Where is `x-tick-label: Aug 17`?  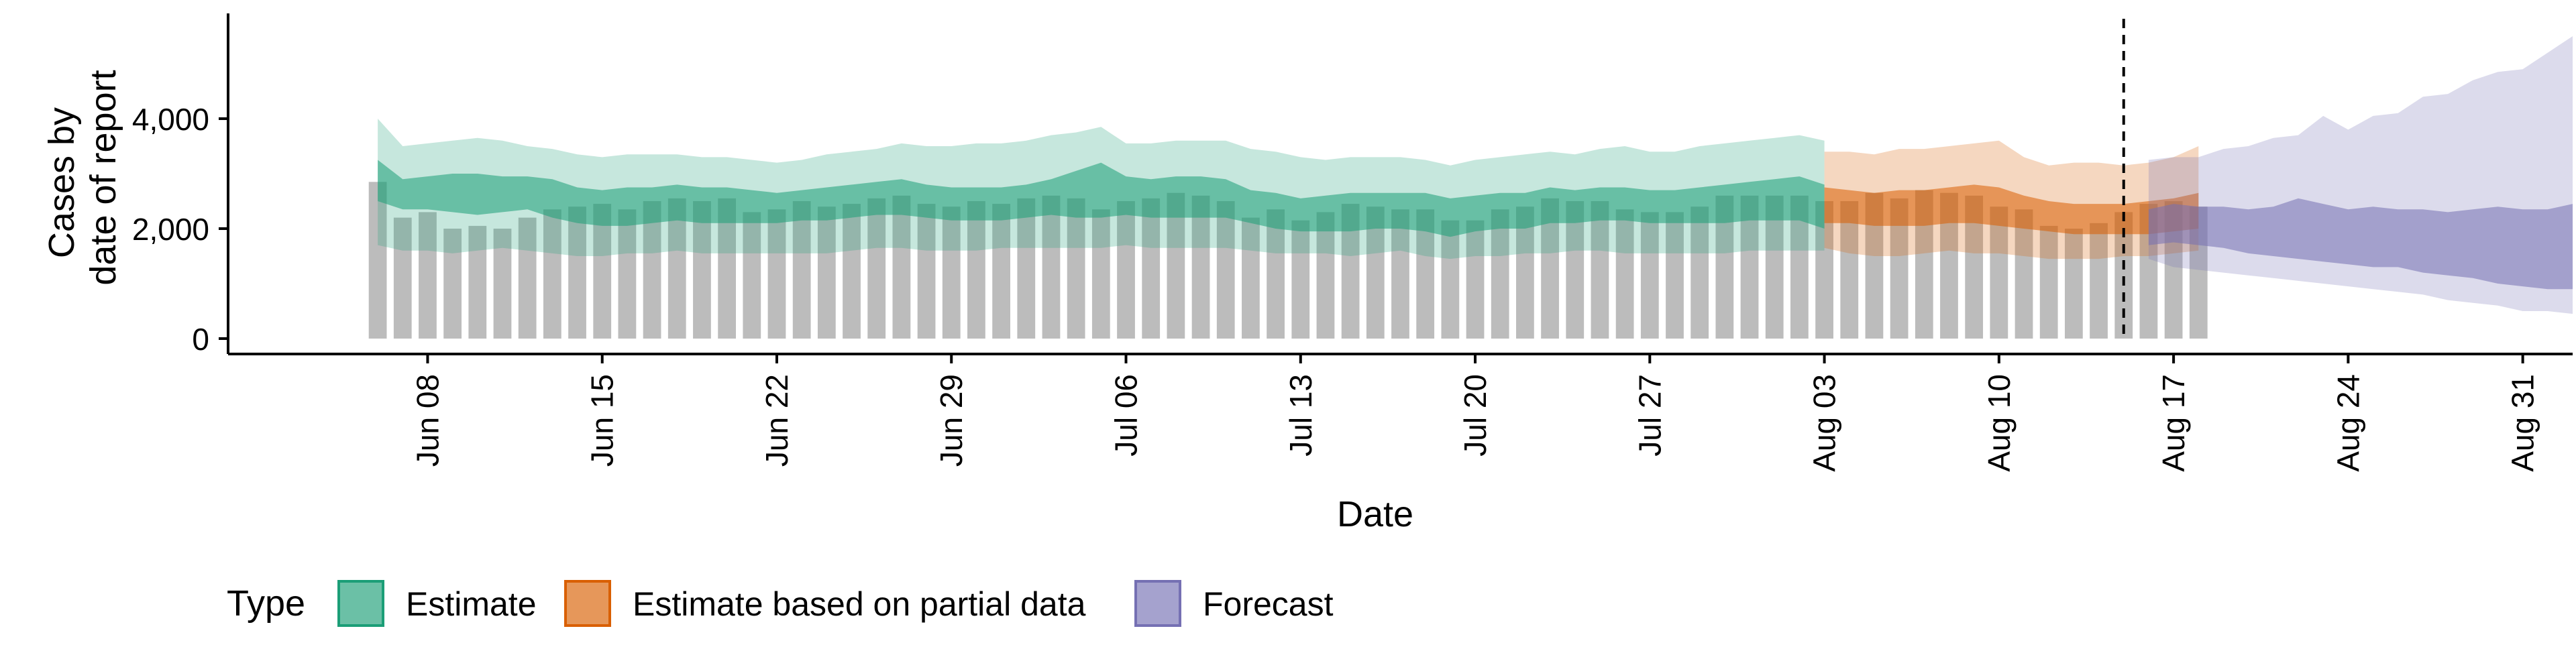
x-tick-label: Aug 17 is located at coordinates (2173, 423).